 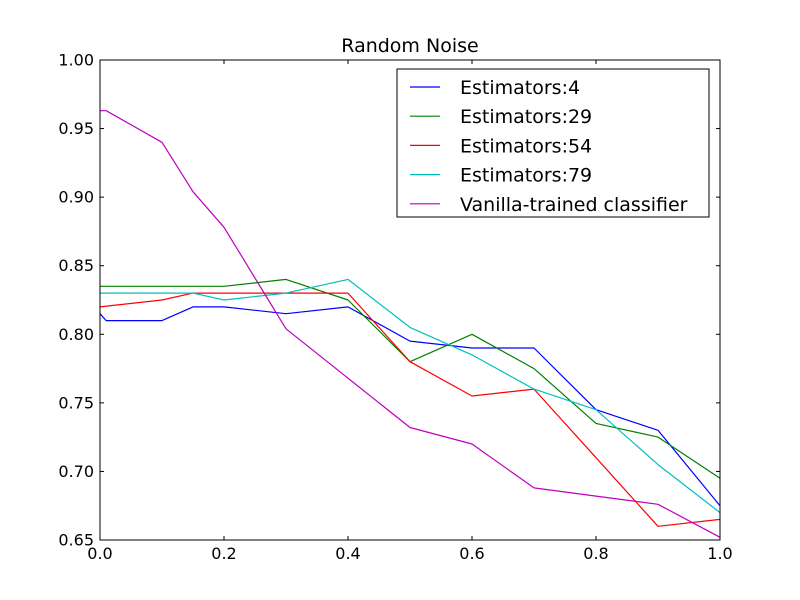 I want to click on legend-label-4: Estimators:79, so click(x=526, y=176).